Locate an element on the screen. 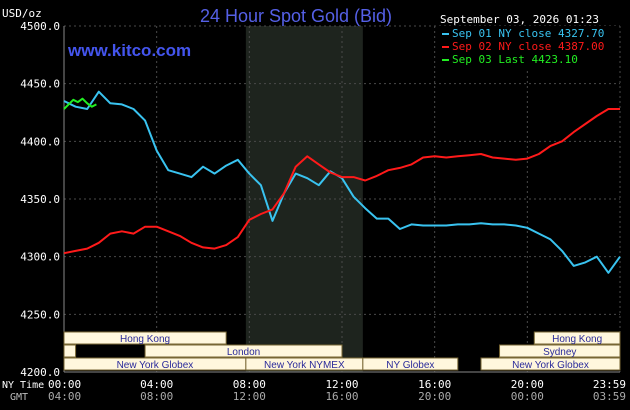  session-label: NY Globex is located at coordinates (410, 365).